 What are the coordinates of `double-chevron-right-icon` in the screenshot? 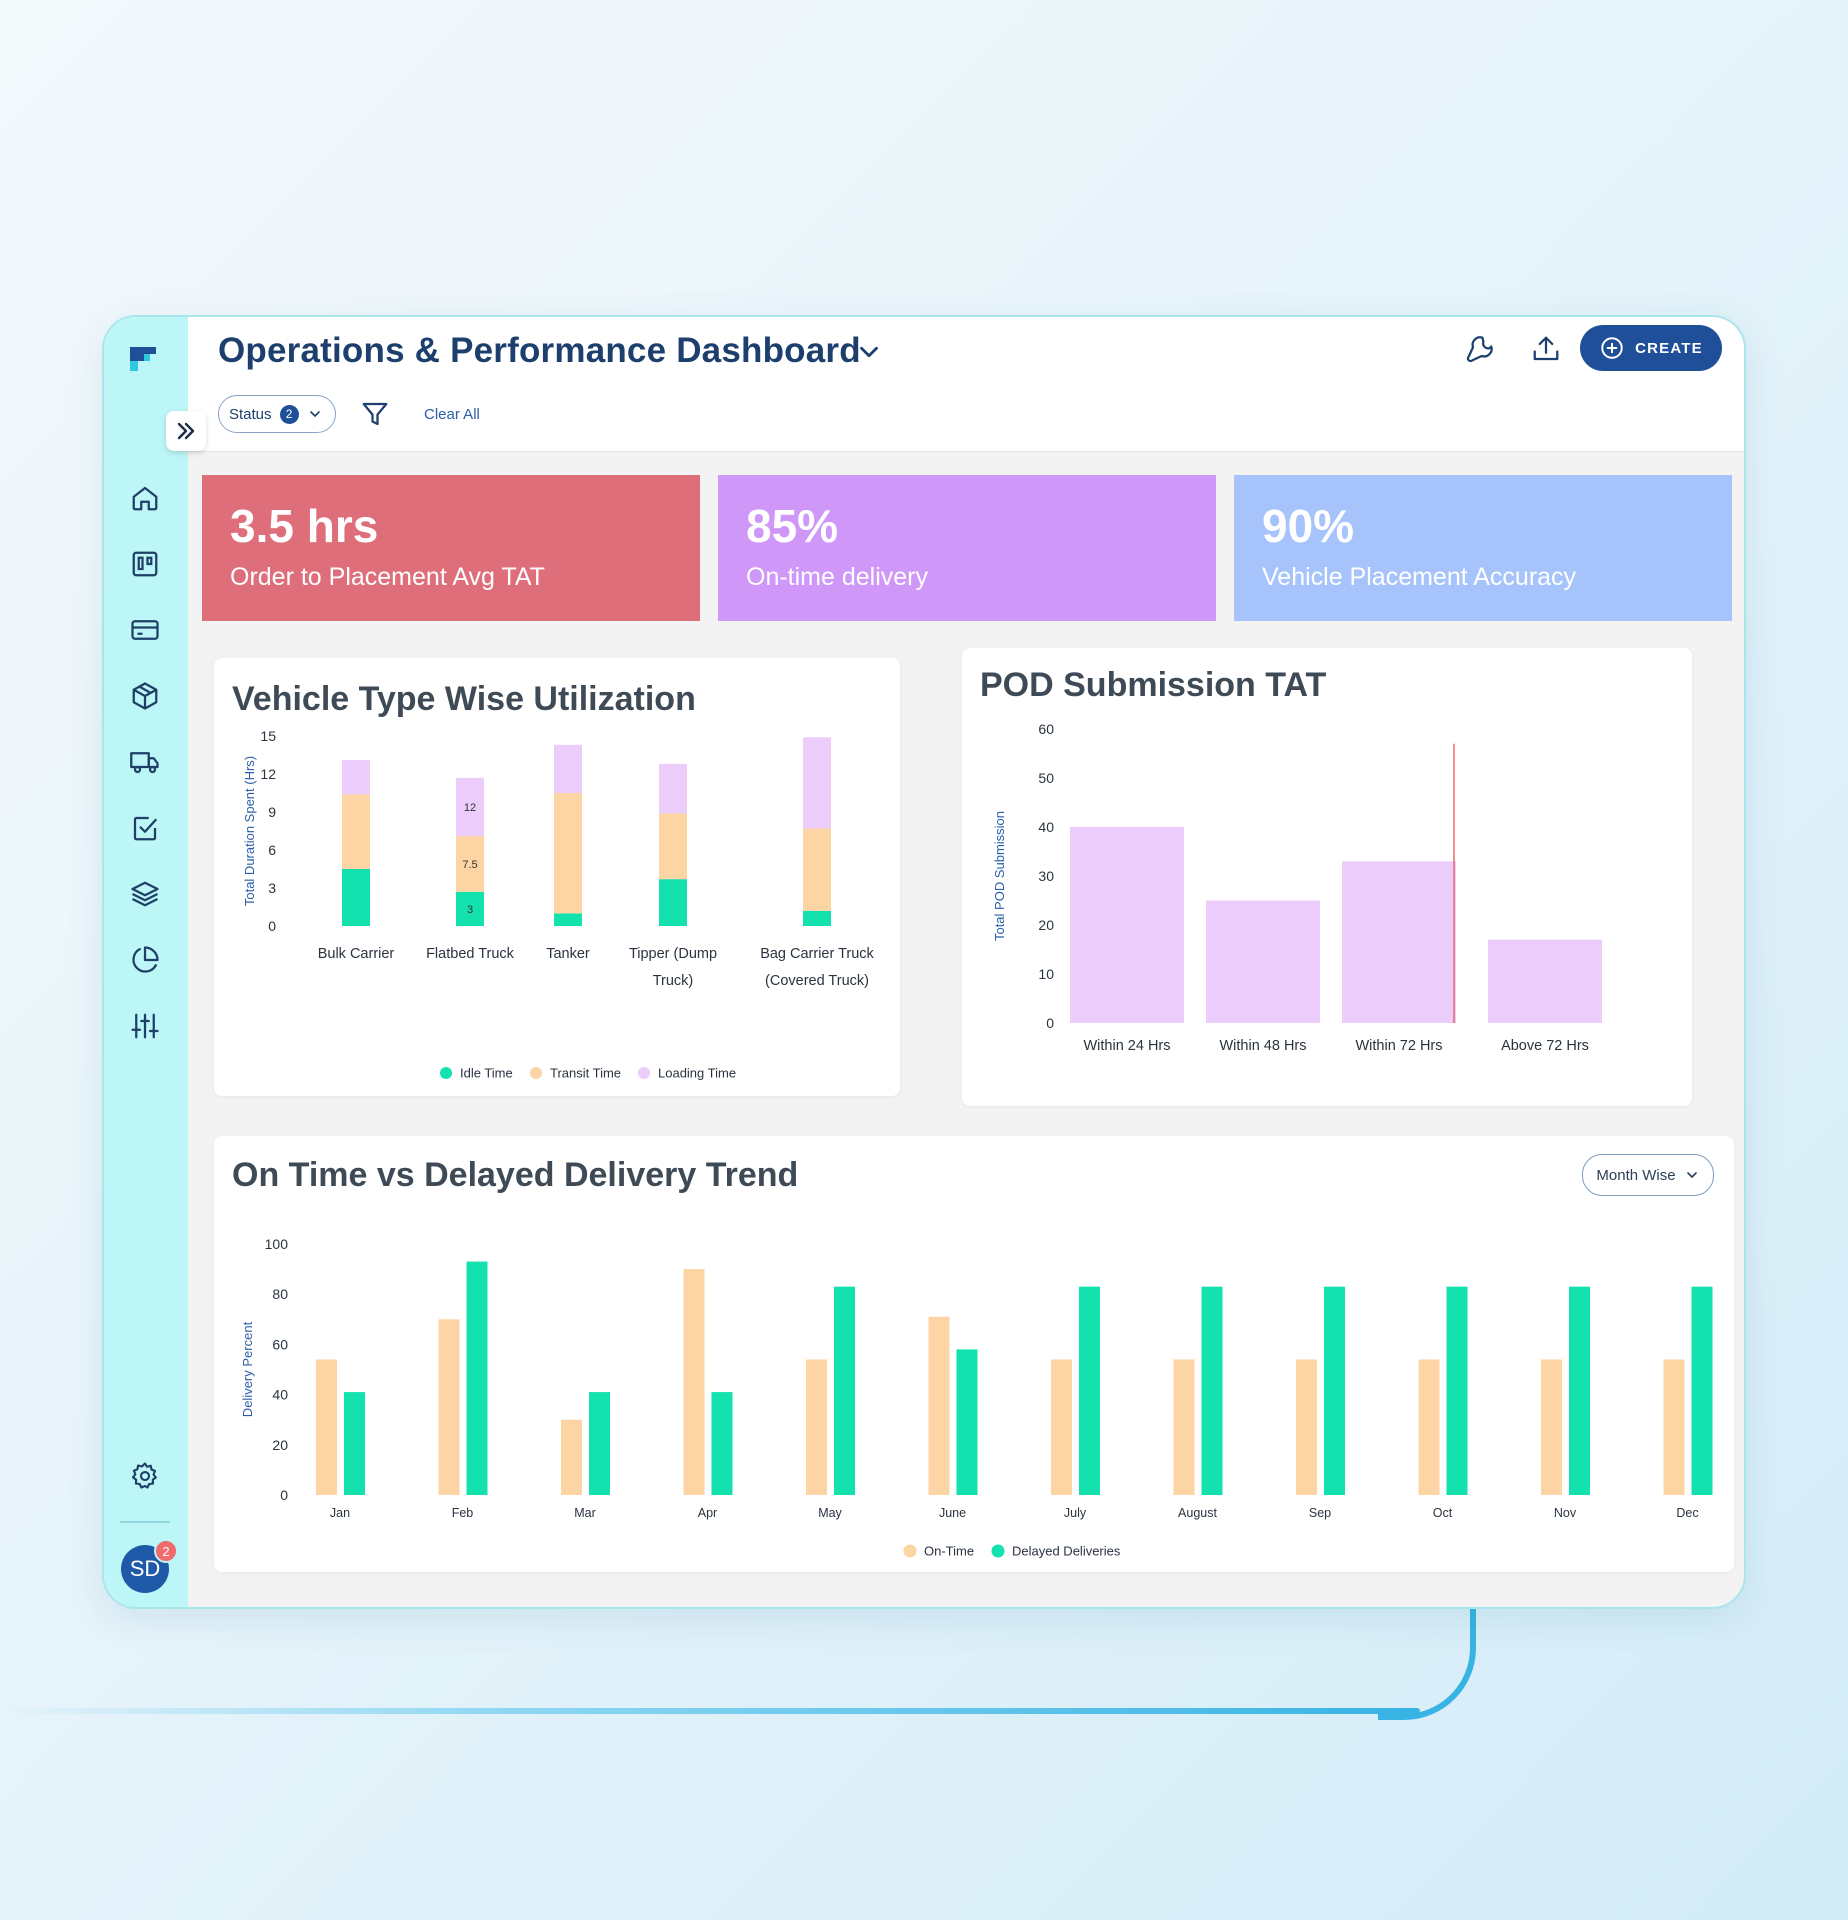 It's located at (186, 431).